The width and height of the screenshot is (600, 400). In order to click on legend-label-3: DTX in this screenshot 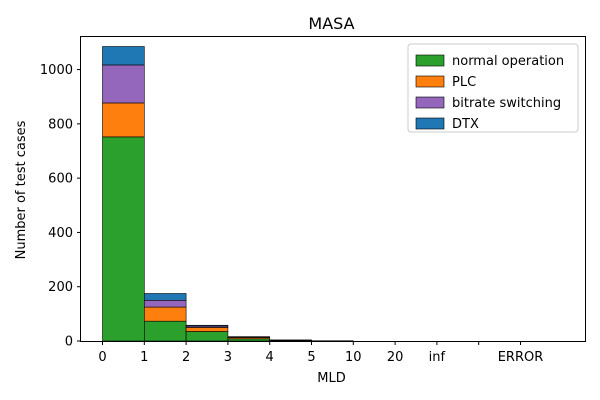, I will do `click(465, 124)`.